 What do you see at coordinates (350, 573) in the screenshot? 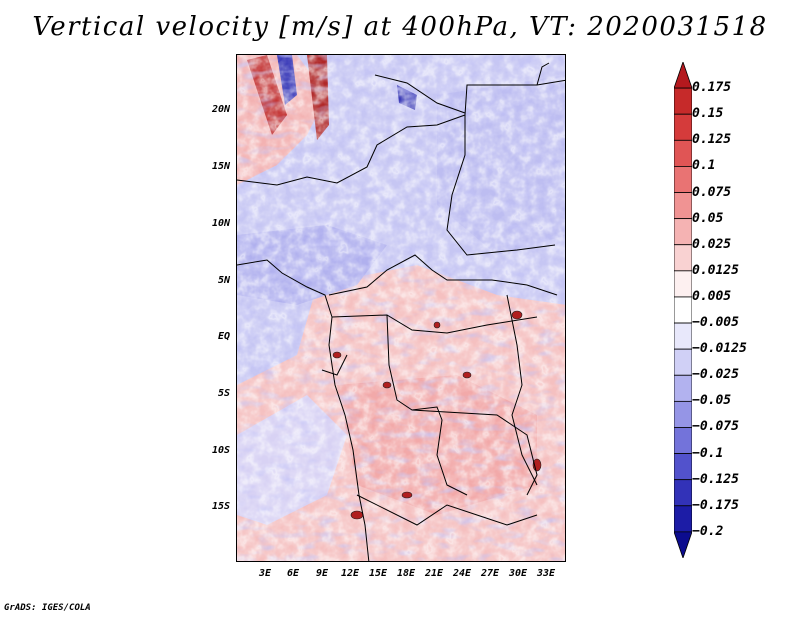
I see `lon-label-12e: 12E` at bounding box center [350, 573].